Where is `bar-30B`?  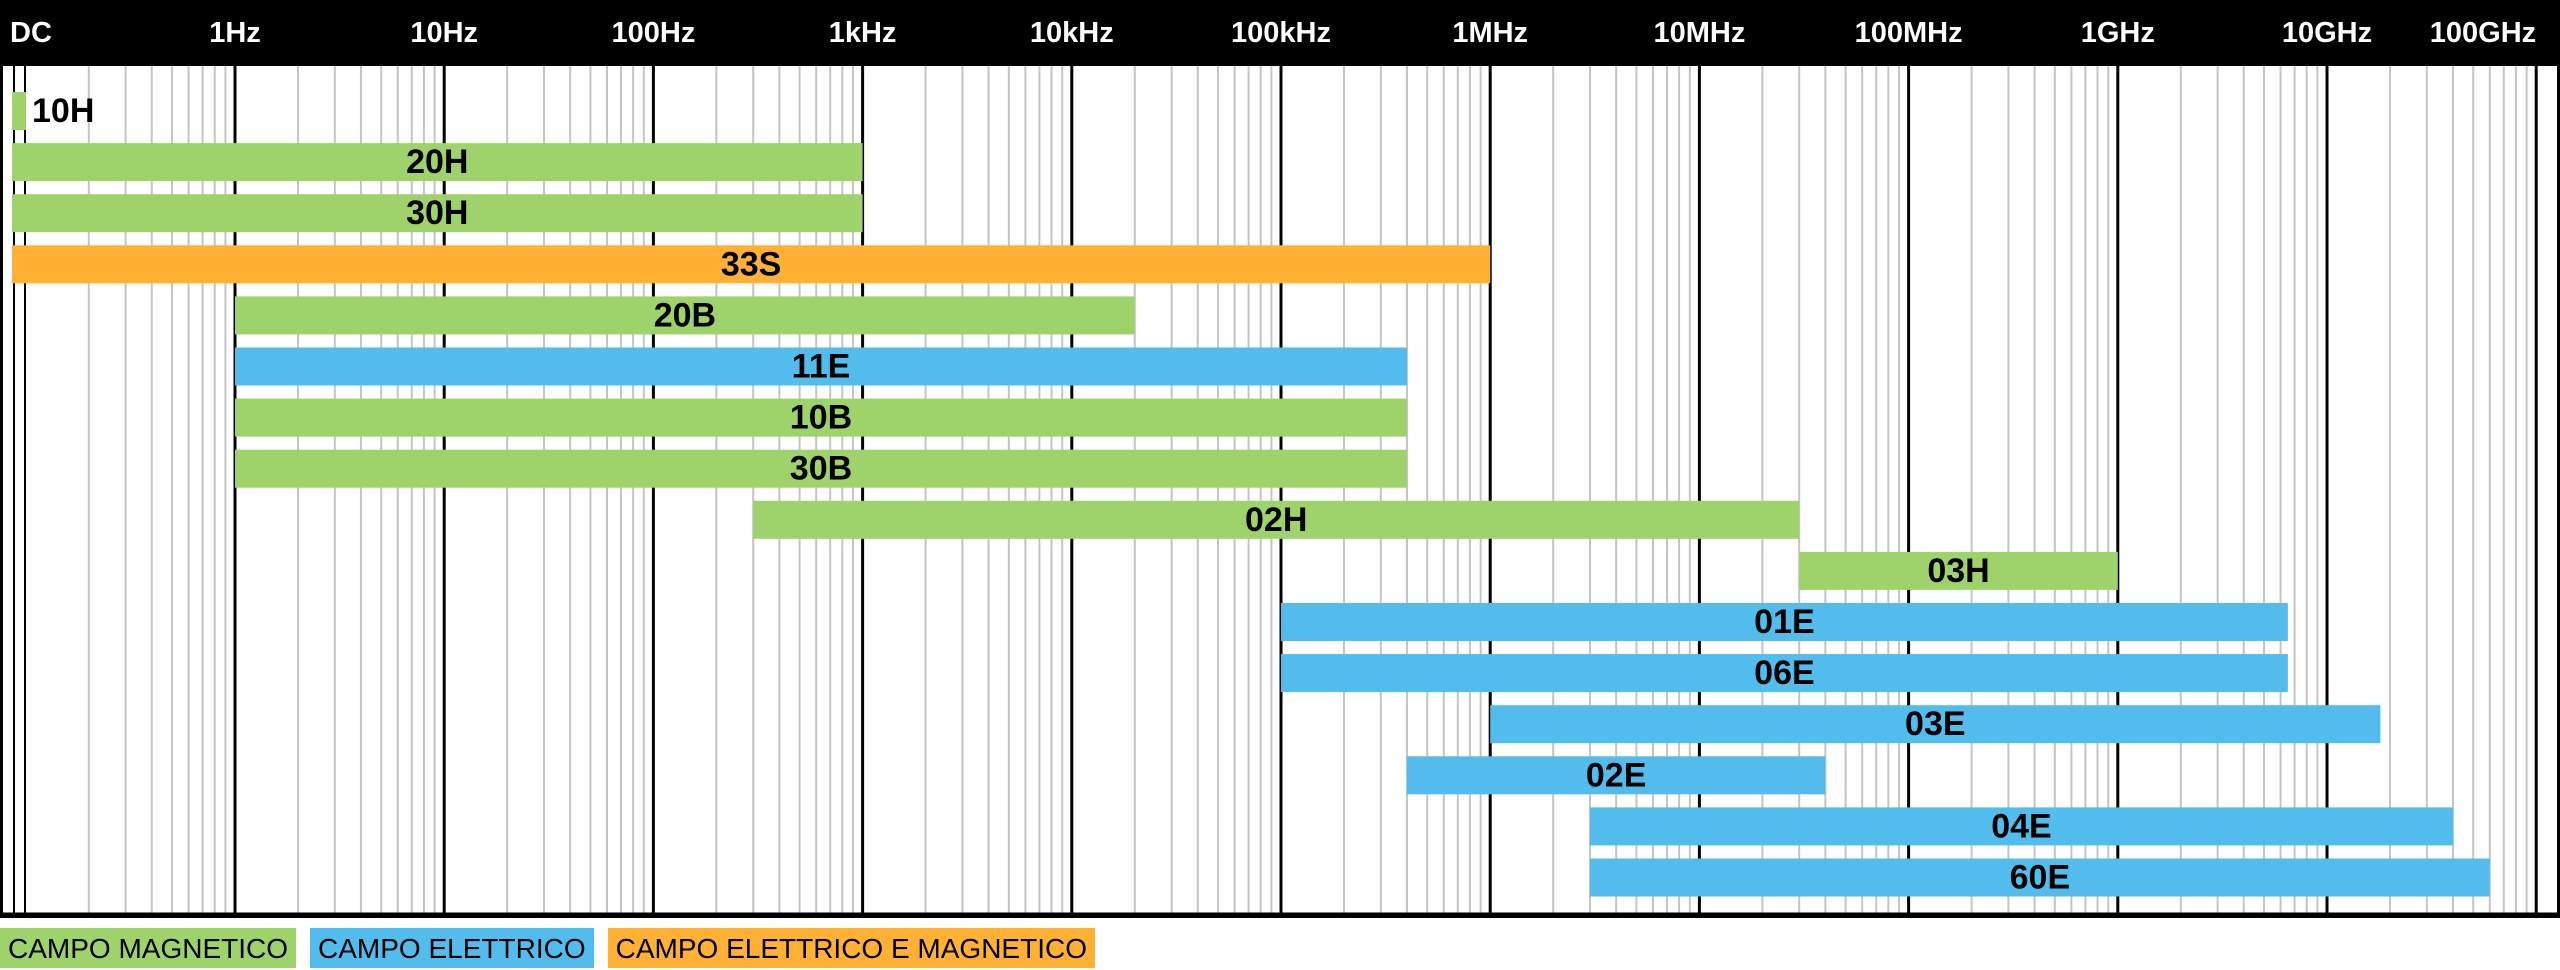
bar-30B is located at coordinates (821, 468).